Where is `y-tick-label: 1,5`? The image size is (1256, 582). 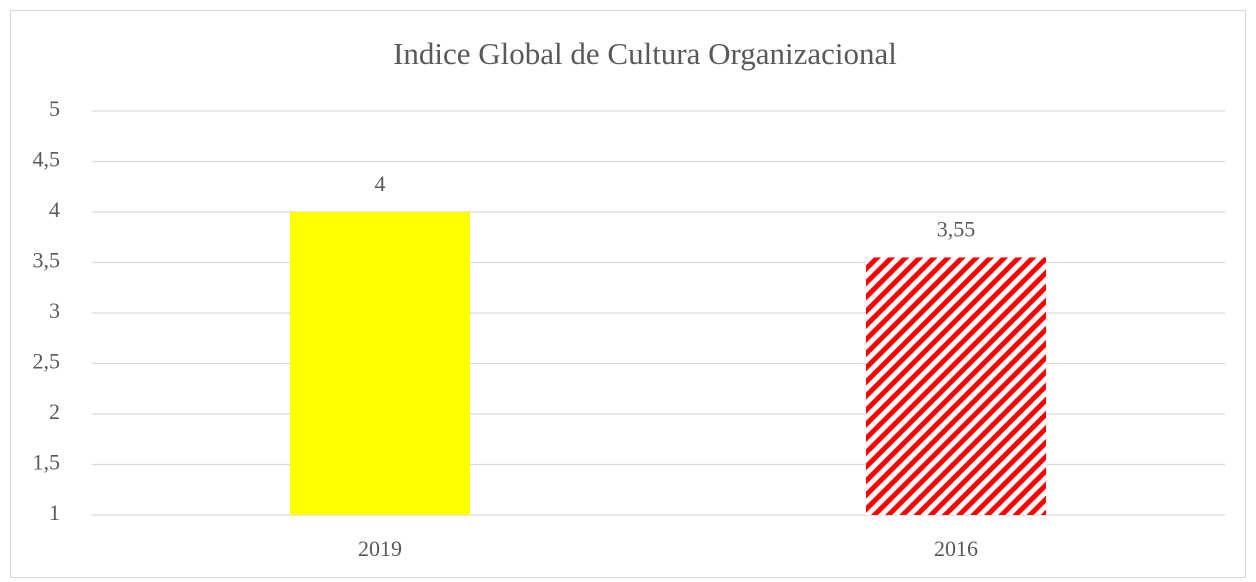 y-tick-label: 1,5 is located at coordinates (47, 462).